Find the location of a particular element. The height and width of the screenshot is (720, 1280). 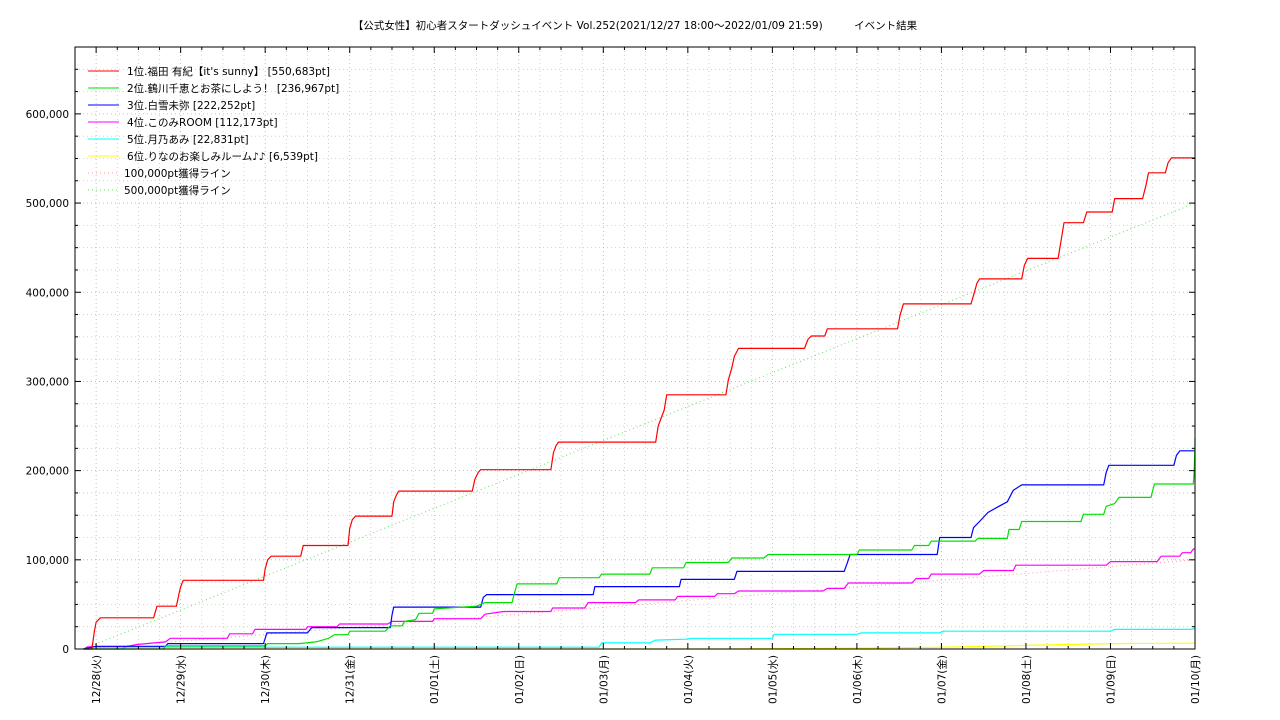

x-tick-label: 01/02(日) is located at coordinates (520, 679).